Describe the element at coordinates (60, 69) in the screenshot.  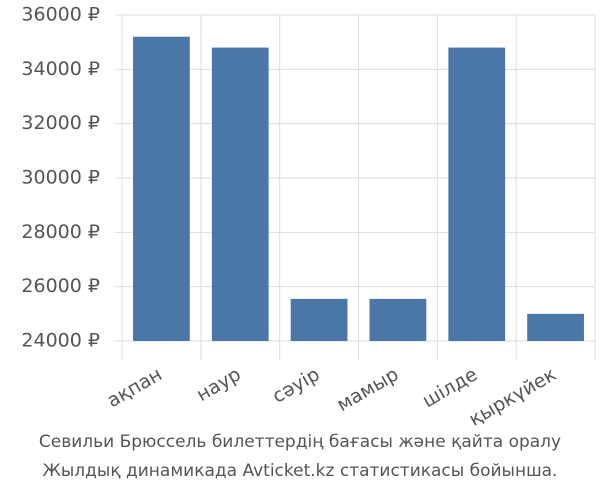
I see `y-tick-label: 34000 ₽` at that location.